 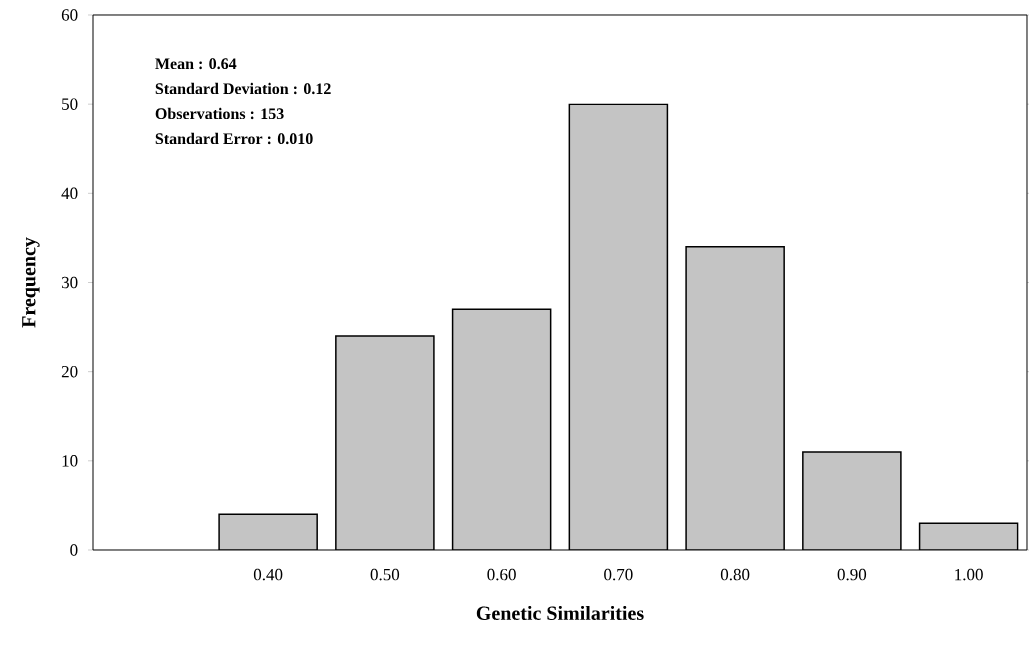 I want to click on y-tick-label: 0, so click(x=74, y=550).